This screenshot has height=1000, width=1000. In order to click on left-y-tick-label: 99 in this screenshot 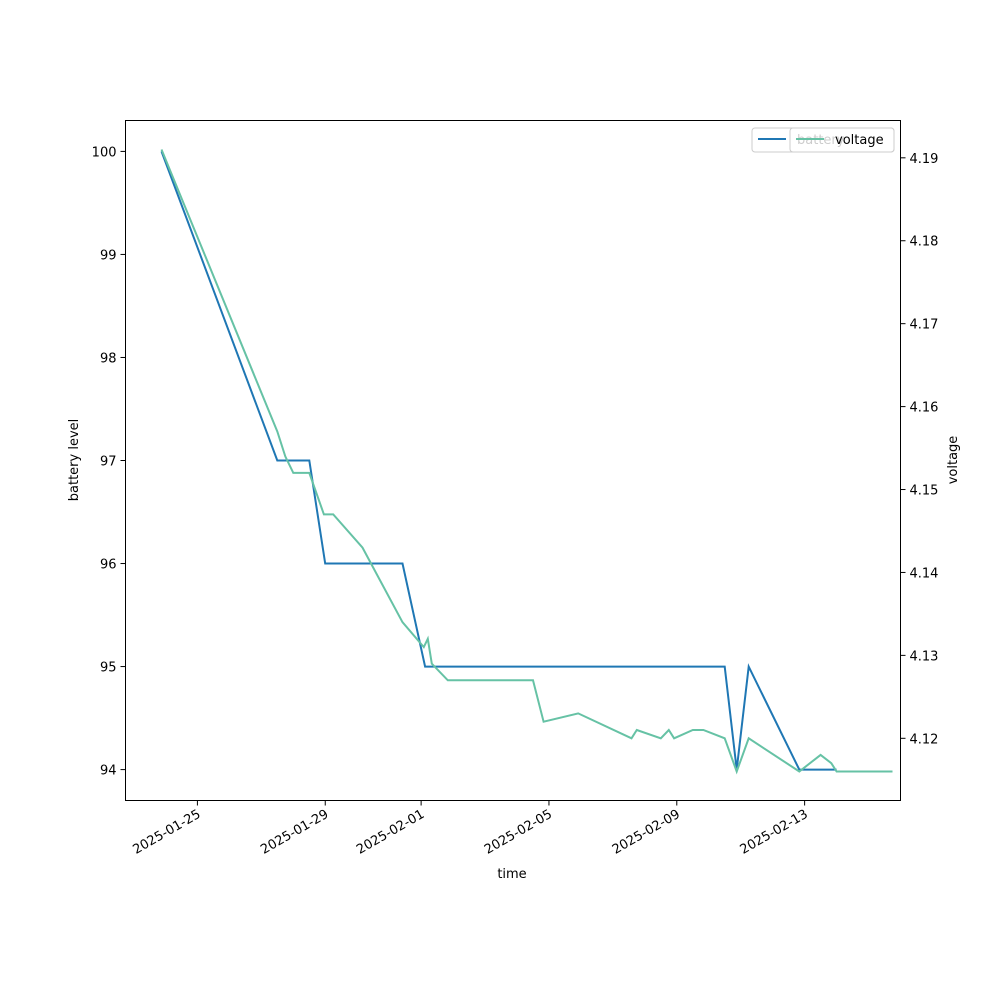, I will do `click(108, 255)`.